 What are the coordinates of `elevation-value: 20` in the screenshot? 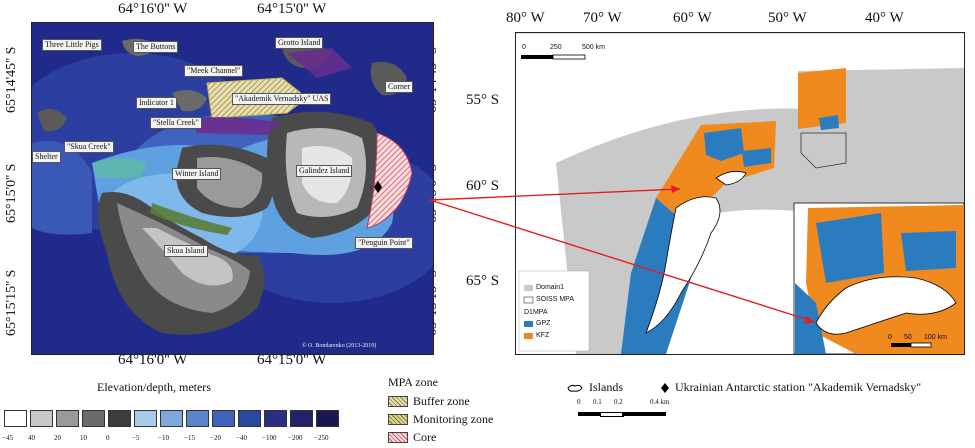 It's located at (57, 438).